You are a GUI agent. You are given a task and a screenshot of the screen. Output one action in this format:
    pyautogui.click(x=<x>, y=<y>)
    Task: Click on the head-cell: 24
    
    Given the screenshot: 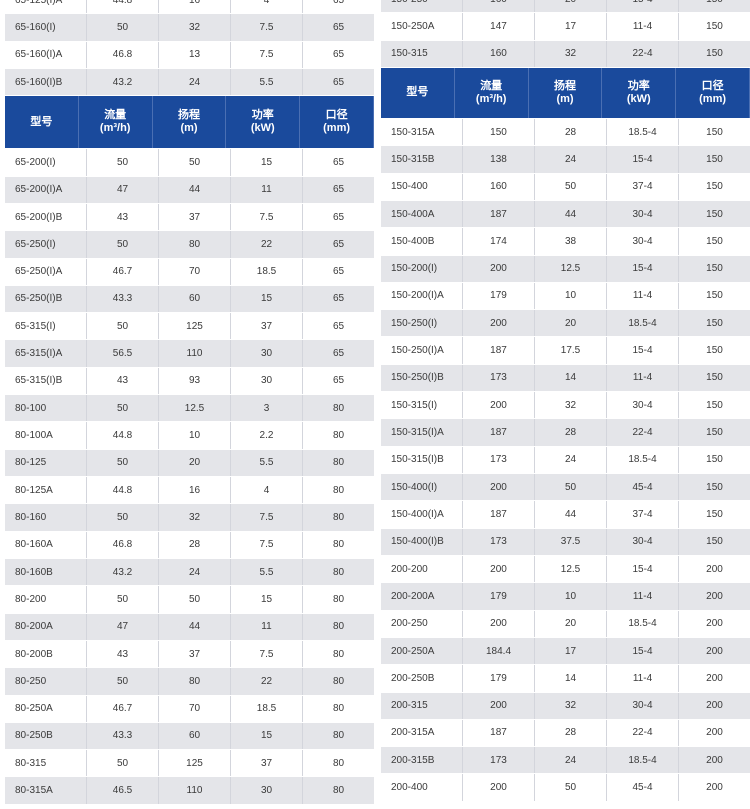 What is the action you would take?
    pyautogui.click(x=195, y=572)
    